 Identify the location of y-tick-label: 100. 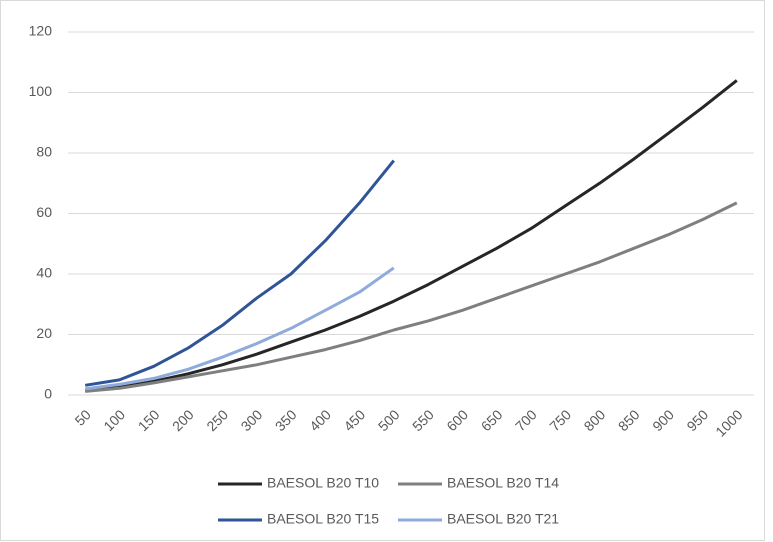
(41, 91).